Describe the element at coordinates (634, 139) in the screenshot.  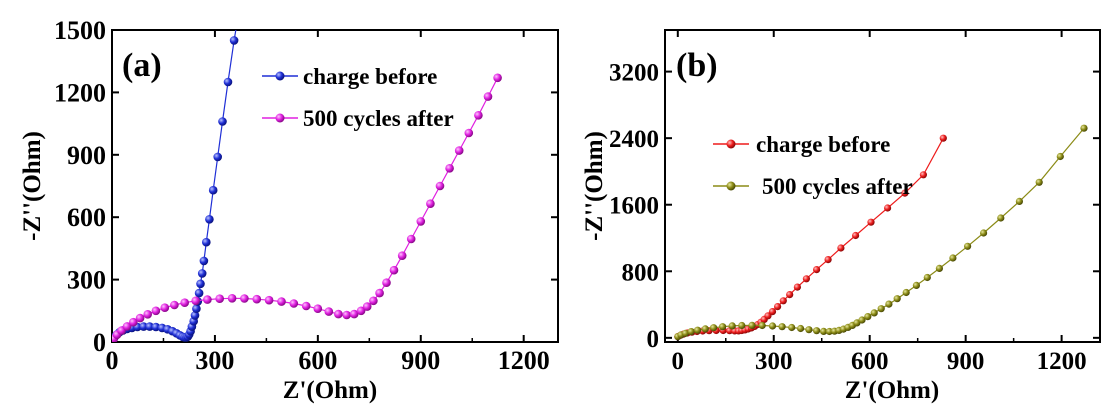
I see `y-tick-label: 2400` at that location.